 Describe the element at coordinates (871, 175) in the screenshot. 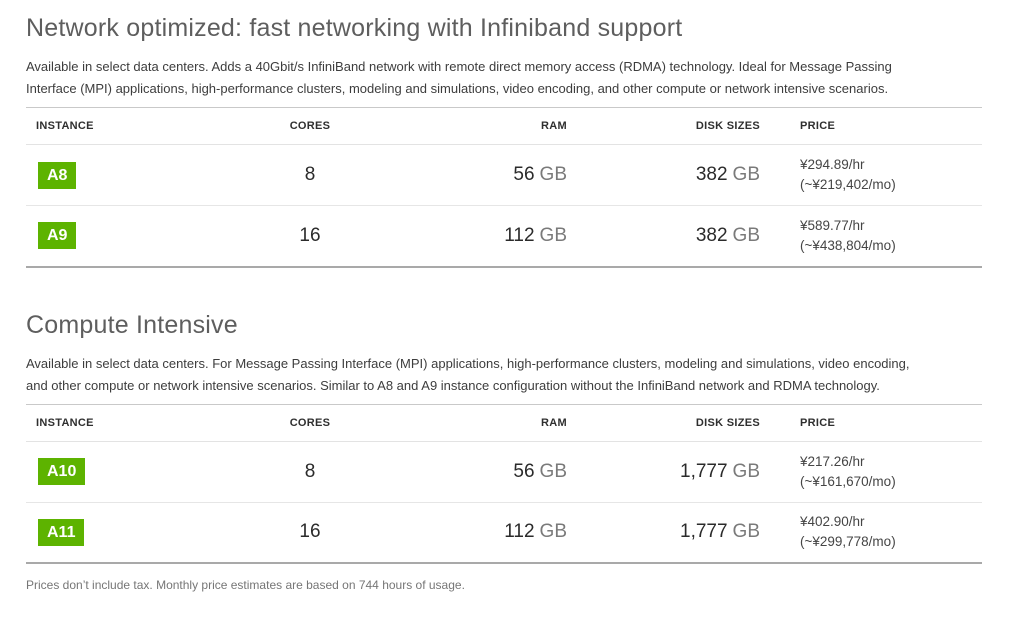

I see `price-cell: ¥294.89/hr (~¥219,402/mo)` at that location.